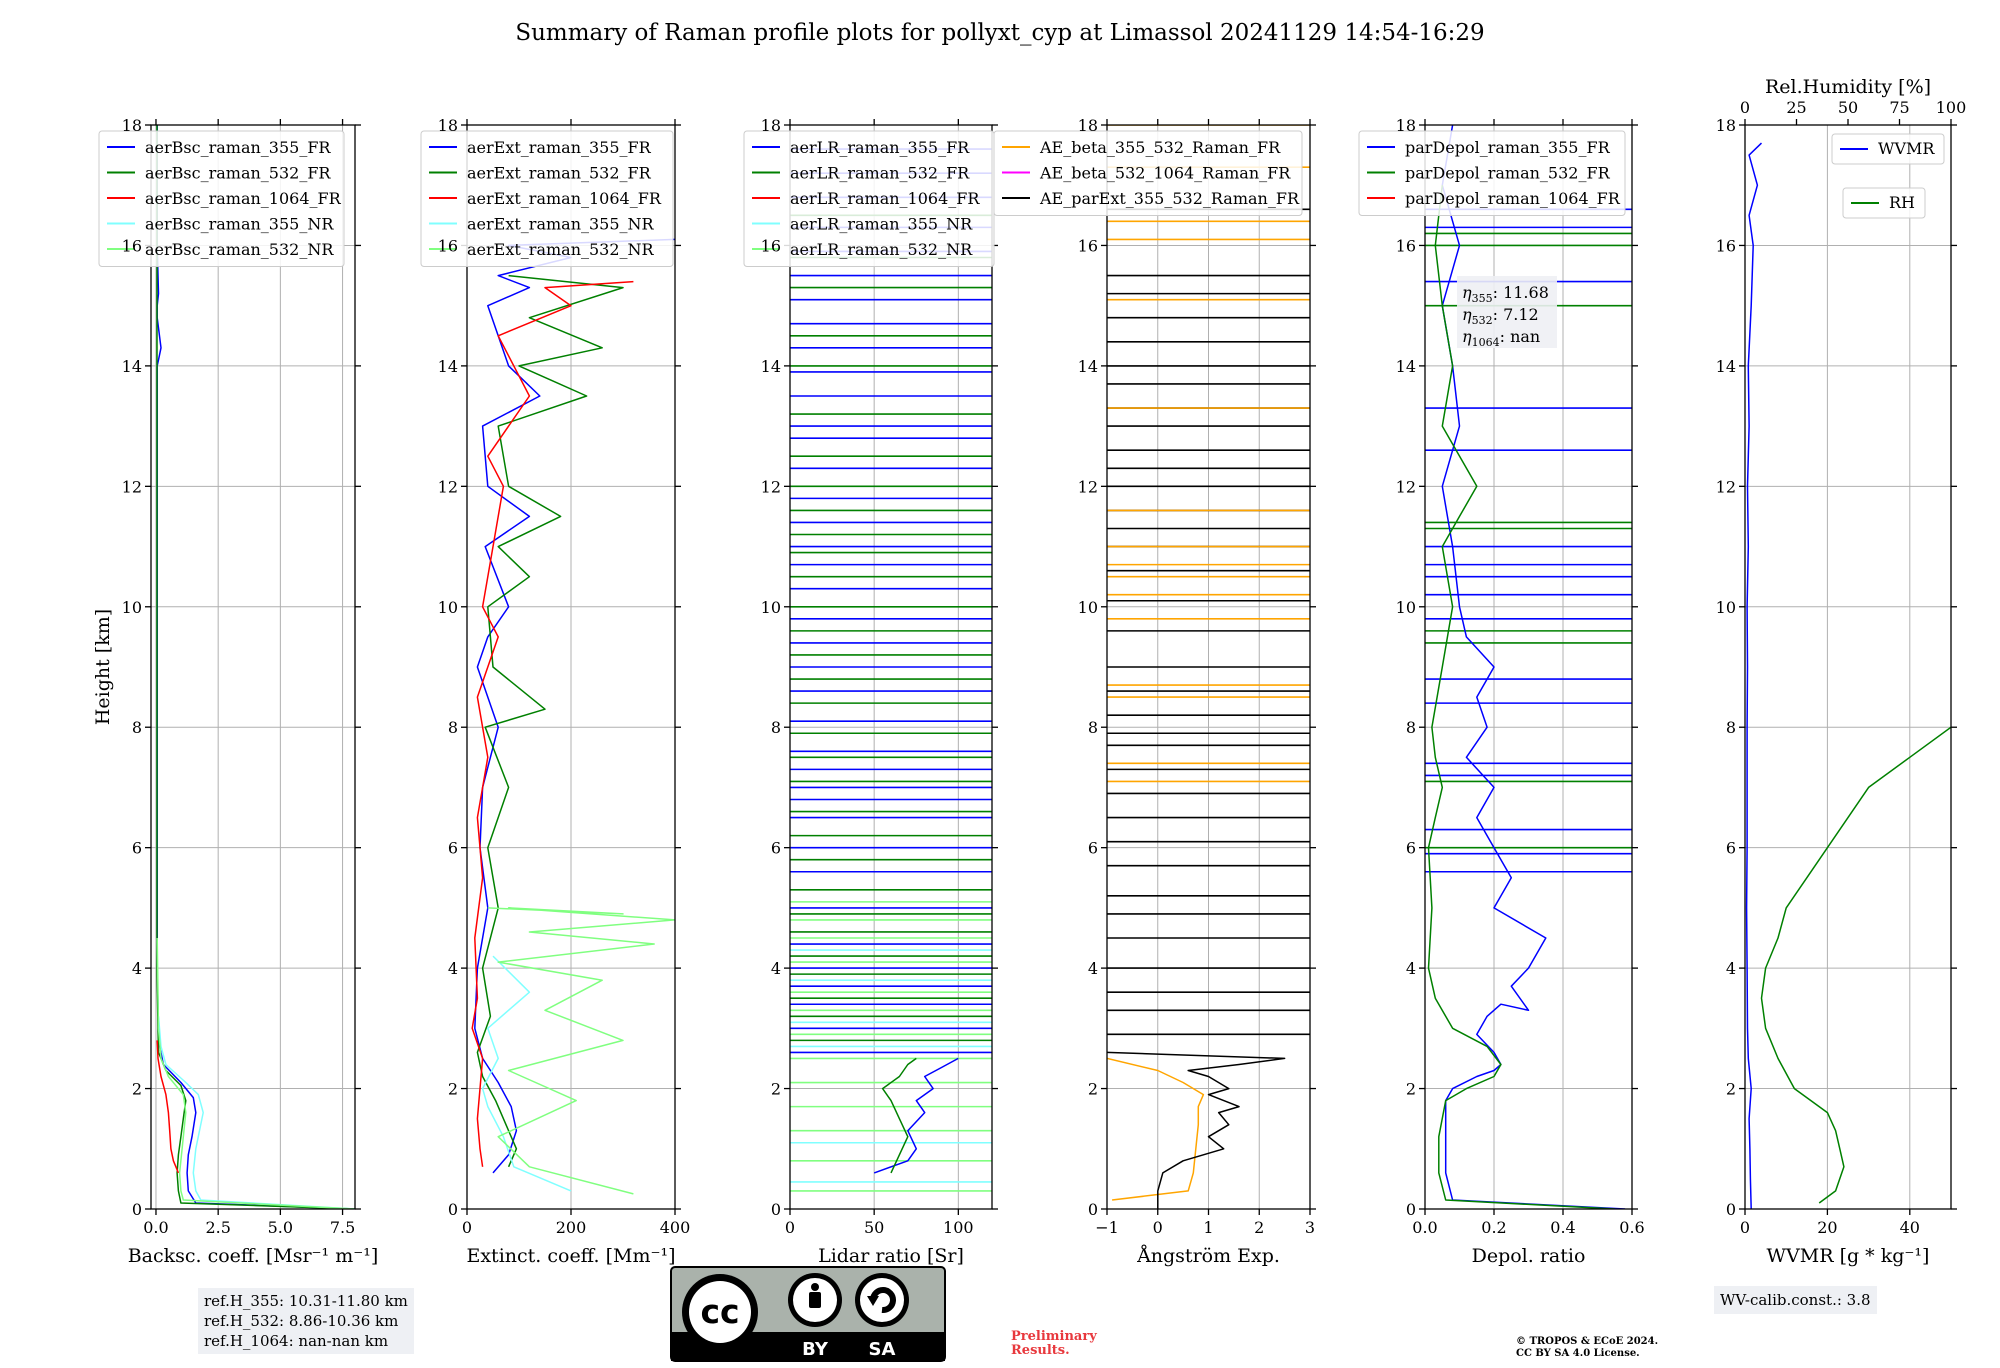  I want to click on series-AE_beta_355_532_Raman_FR, so click(1155, 1129).